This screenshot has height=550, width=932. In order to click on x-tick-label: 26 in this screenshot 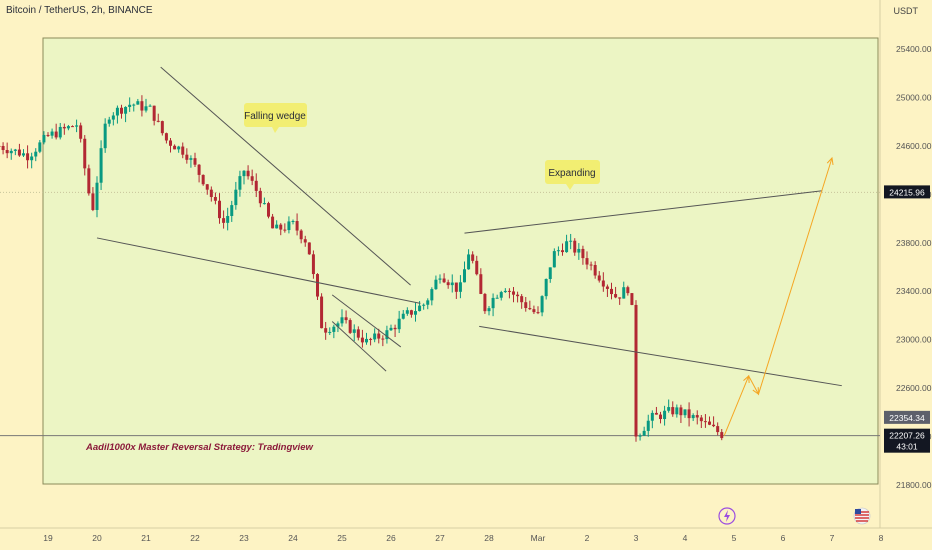, I will do `click(391, 538)`.